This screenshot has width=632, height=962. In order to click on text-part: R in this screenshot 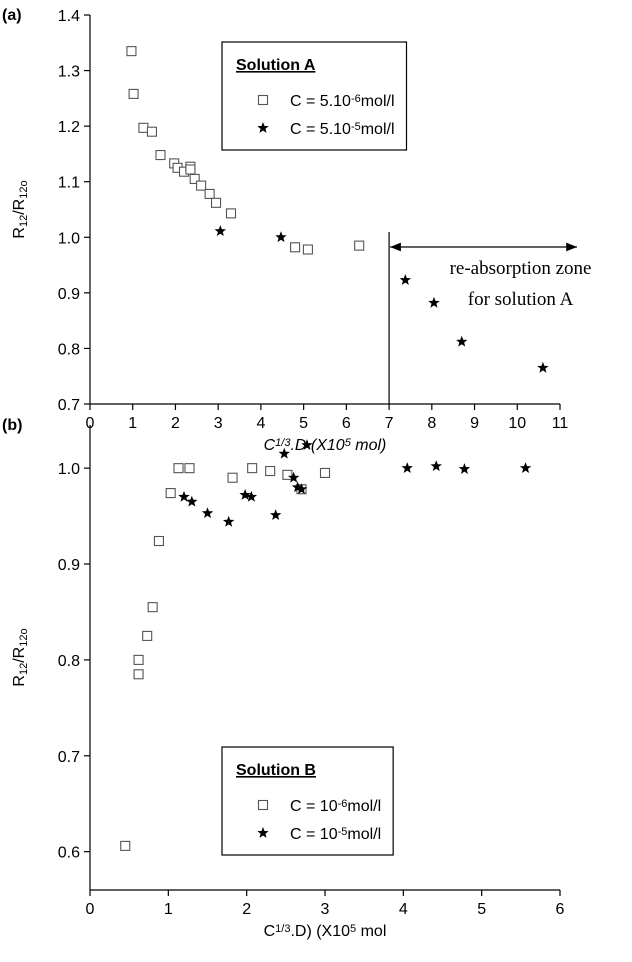, I will do `click(19, 233)`.